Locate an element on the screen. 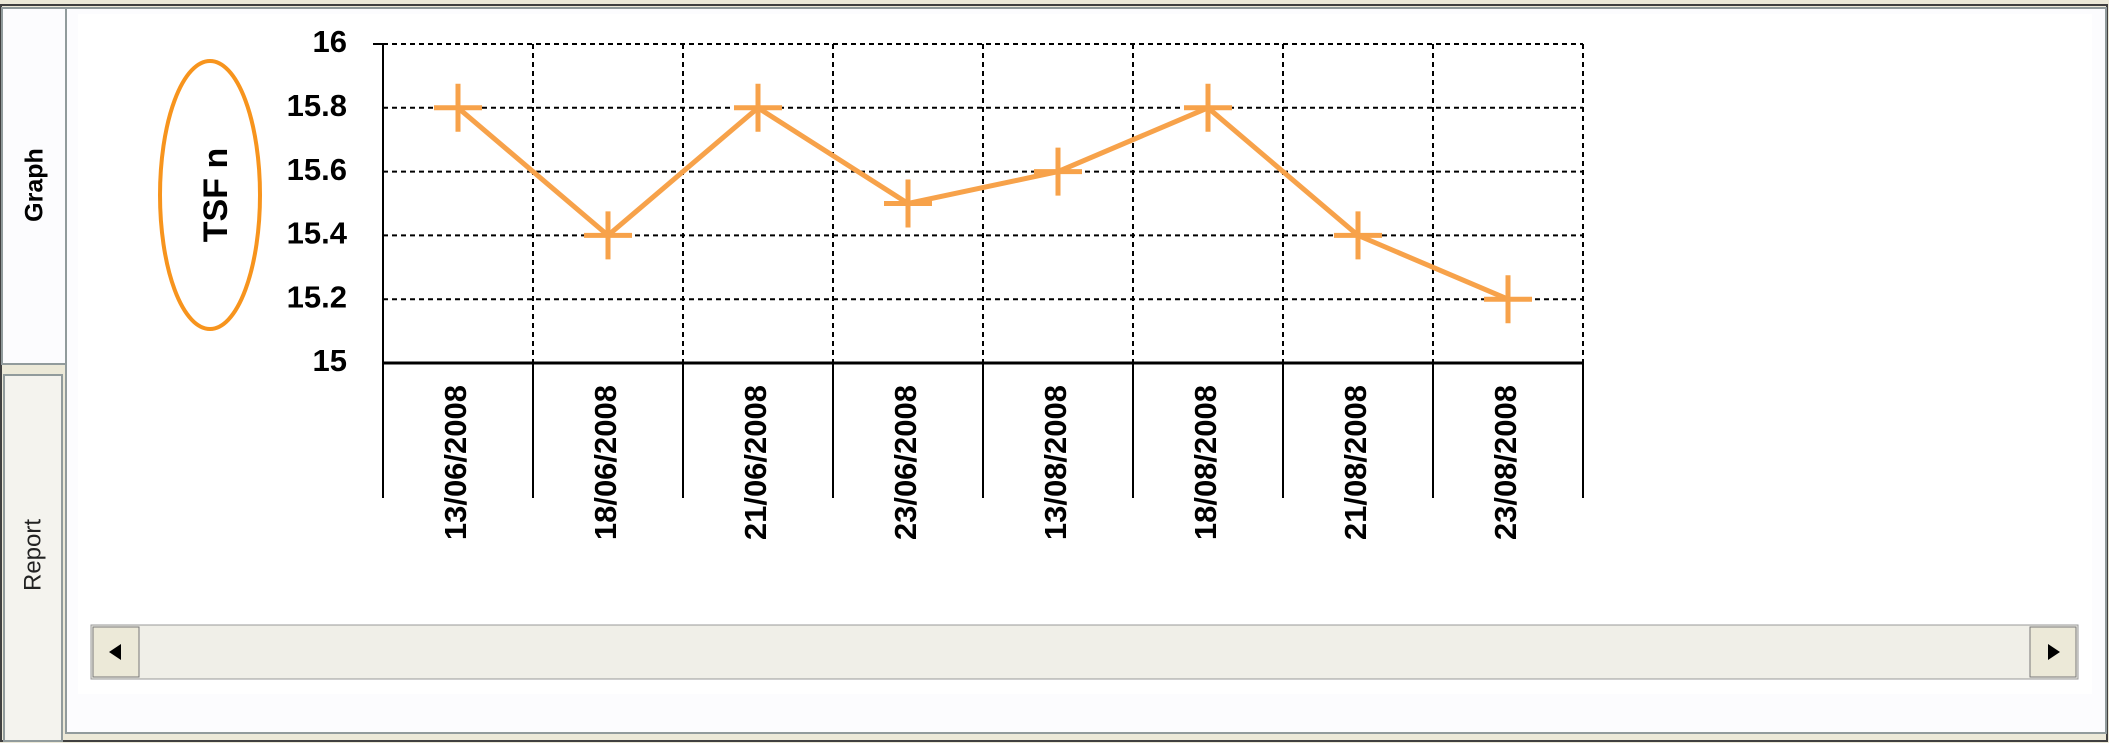 This screenshot has height=743, width=2109. y-tick-label: 16 is located at coordinates (330, 41).